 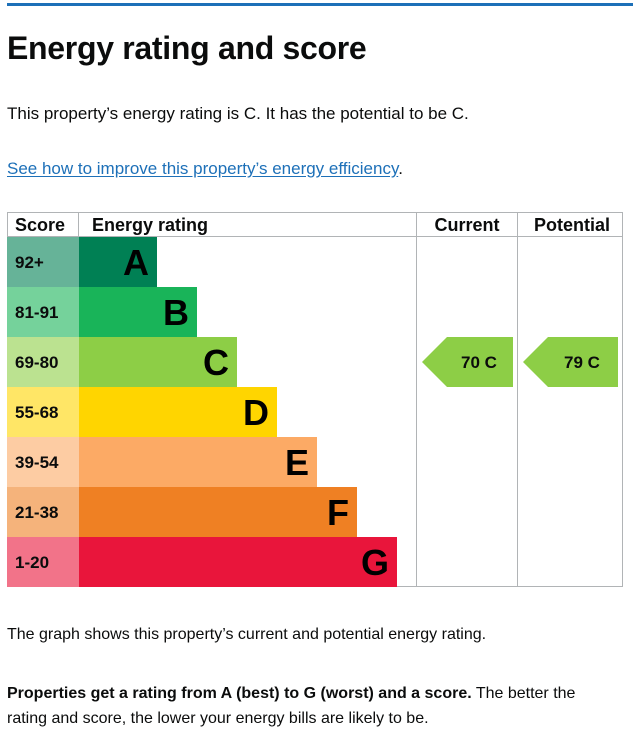 I want to click on page-title: Energy rating and score, so click(x=187, y=48).